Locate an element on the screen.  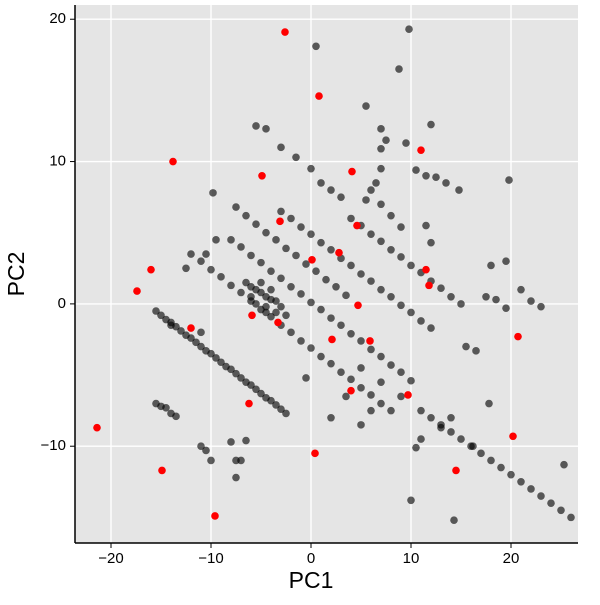
x-tick-label: 0 is located at coordinates (311, 558).